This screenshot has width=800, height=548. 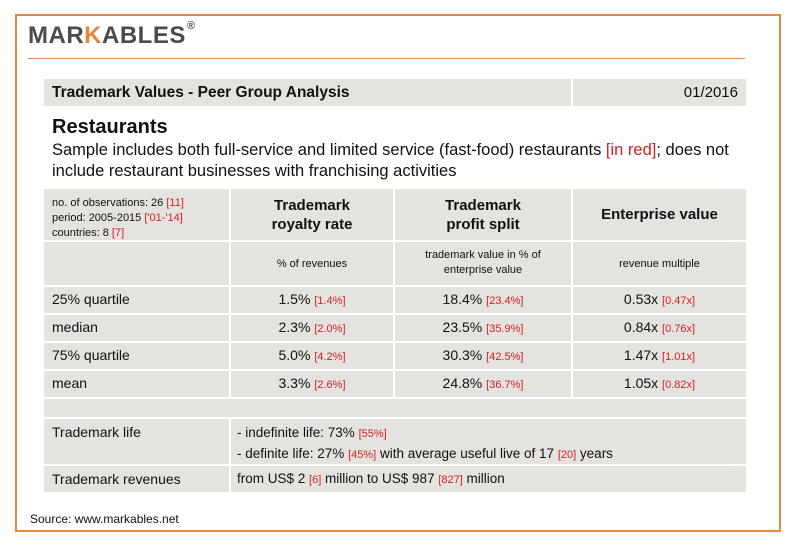 I want to click on ev-value: 0.53x [0.47x], so click(x=659, y=299).